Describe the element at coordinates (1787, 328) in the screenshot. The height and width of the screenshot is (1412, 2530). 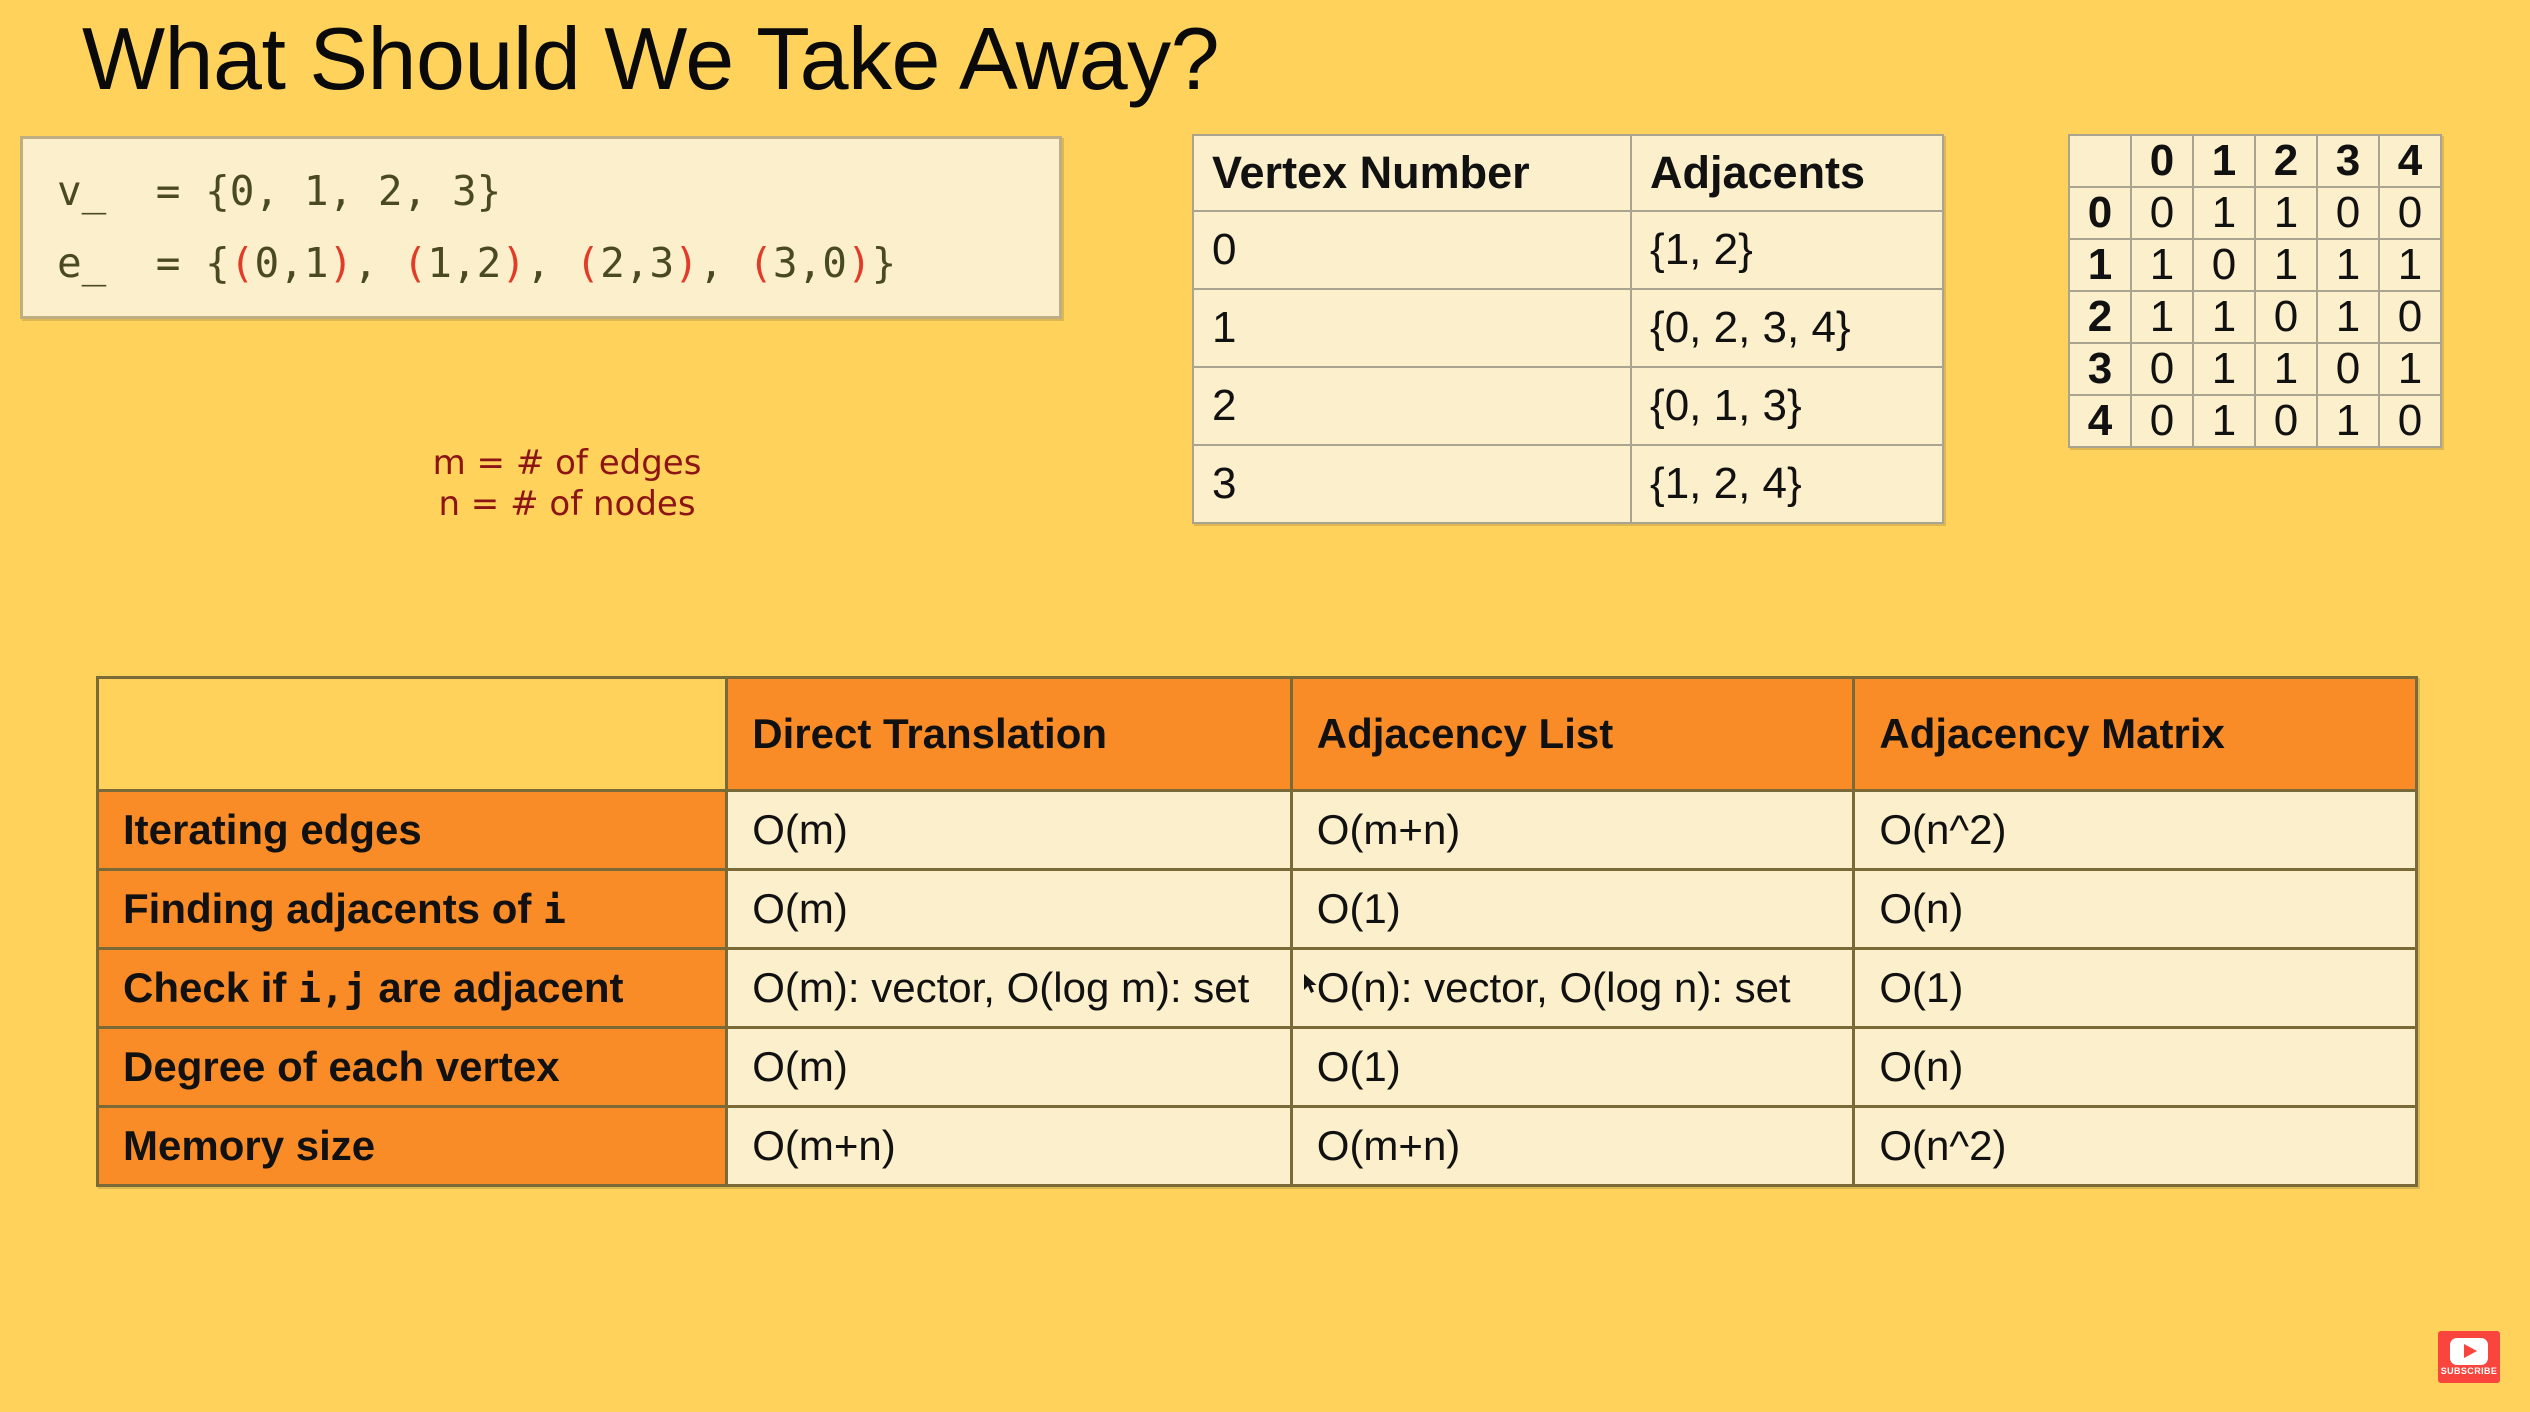
I see `adjacents-cell: {0, 2, 3, 4}` at that location.